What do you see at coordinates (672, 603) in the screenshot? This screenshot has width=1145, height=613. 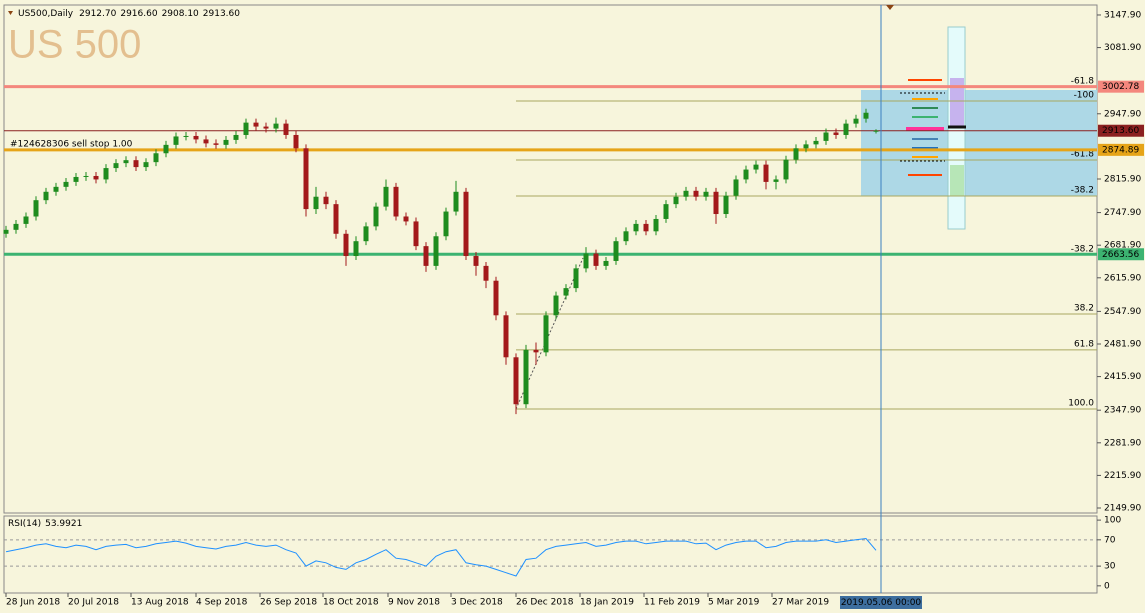 I see `x-tick-label: 11 Feb 2019` at bounding box center [672, 603].